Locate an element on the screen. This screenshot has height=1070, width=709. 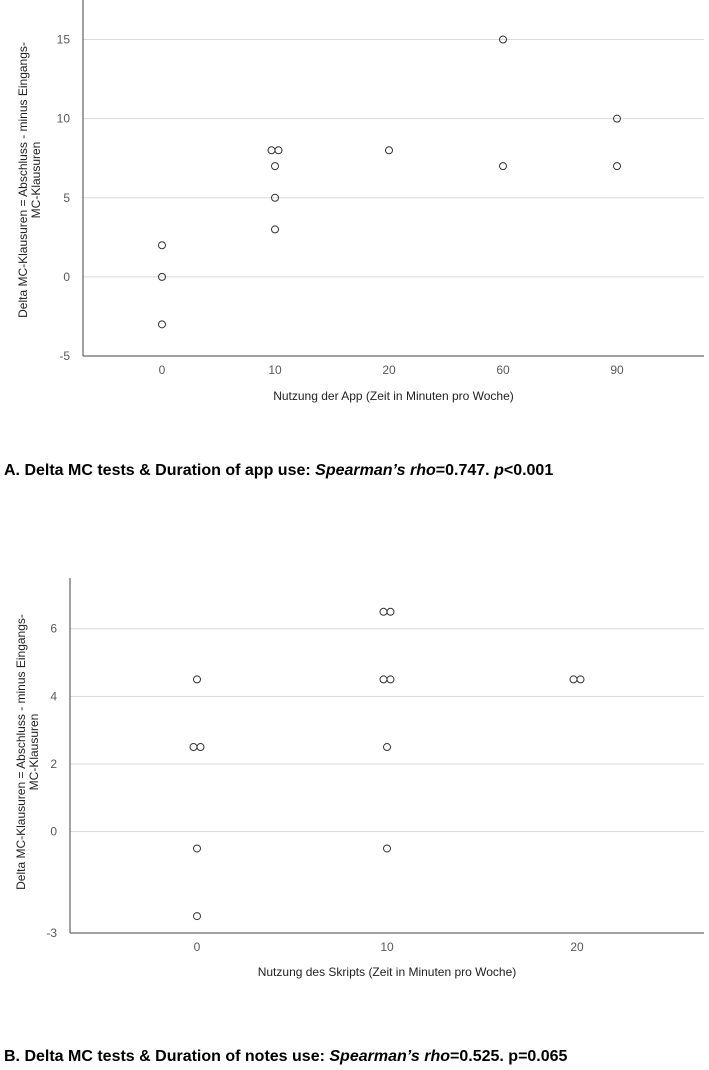
y-tick-label-b: 4 is located at coordinates (53, 696).